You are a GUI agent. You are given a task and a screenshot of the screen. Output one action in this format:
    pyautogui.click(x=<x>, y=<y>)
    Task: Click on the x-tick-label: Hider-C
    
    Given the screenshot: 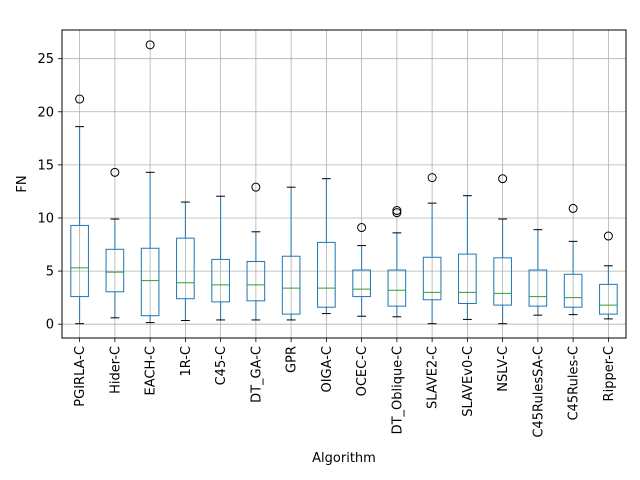 What is the action you would take?
    pyautogui.click(x=115, y=370)
    